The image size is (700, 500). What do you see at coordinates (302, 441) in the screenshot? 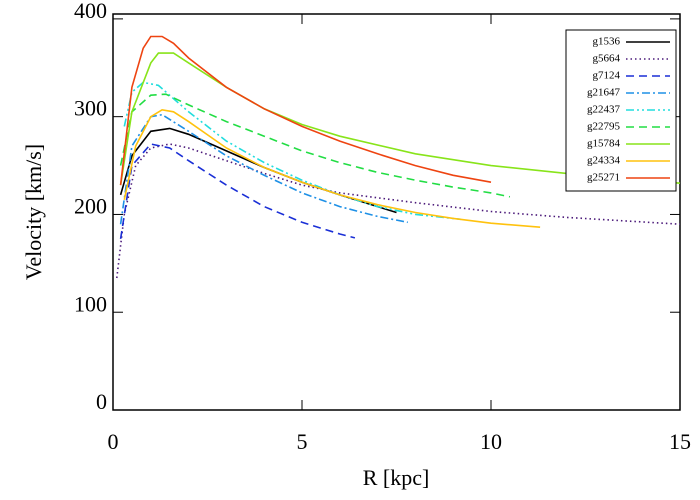
I see `x-tick-label: 5` at bounding box center [302, 441].